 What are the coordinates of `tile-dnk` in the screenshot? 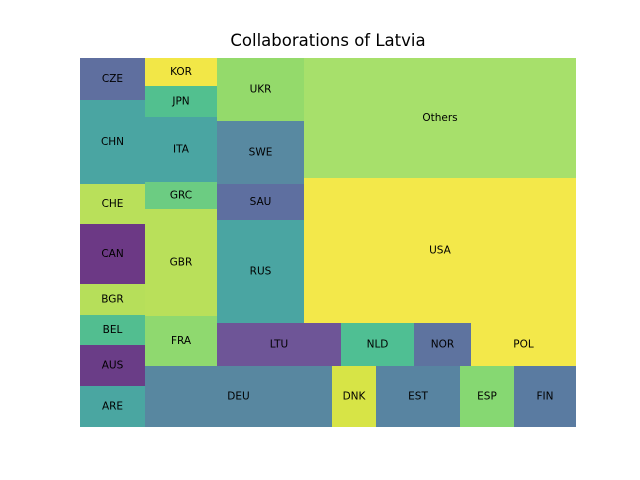 It's located at (354, 396).